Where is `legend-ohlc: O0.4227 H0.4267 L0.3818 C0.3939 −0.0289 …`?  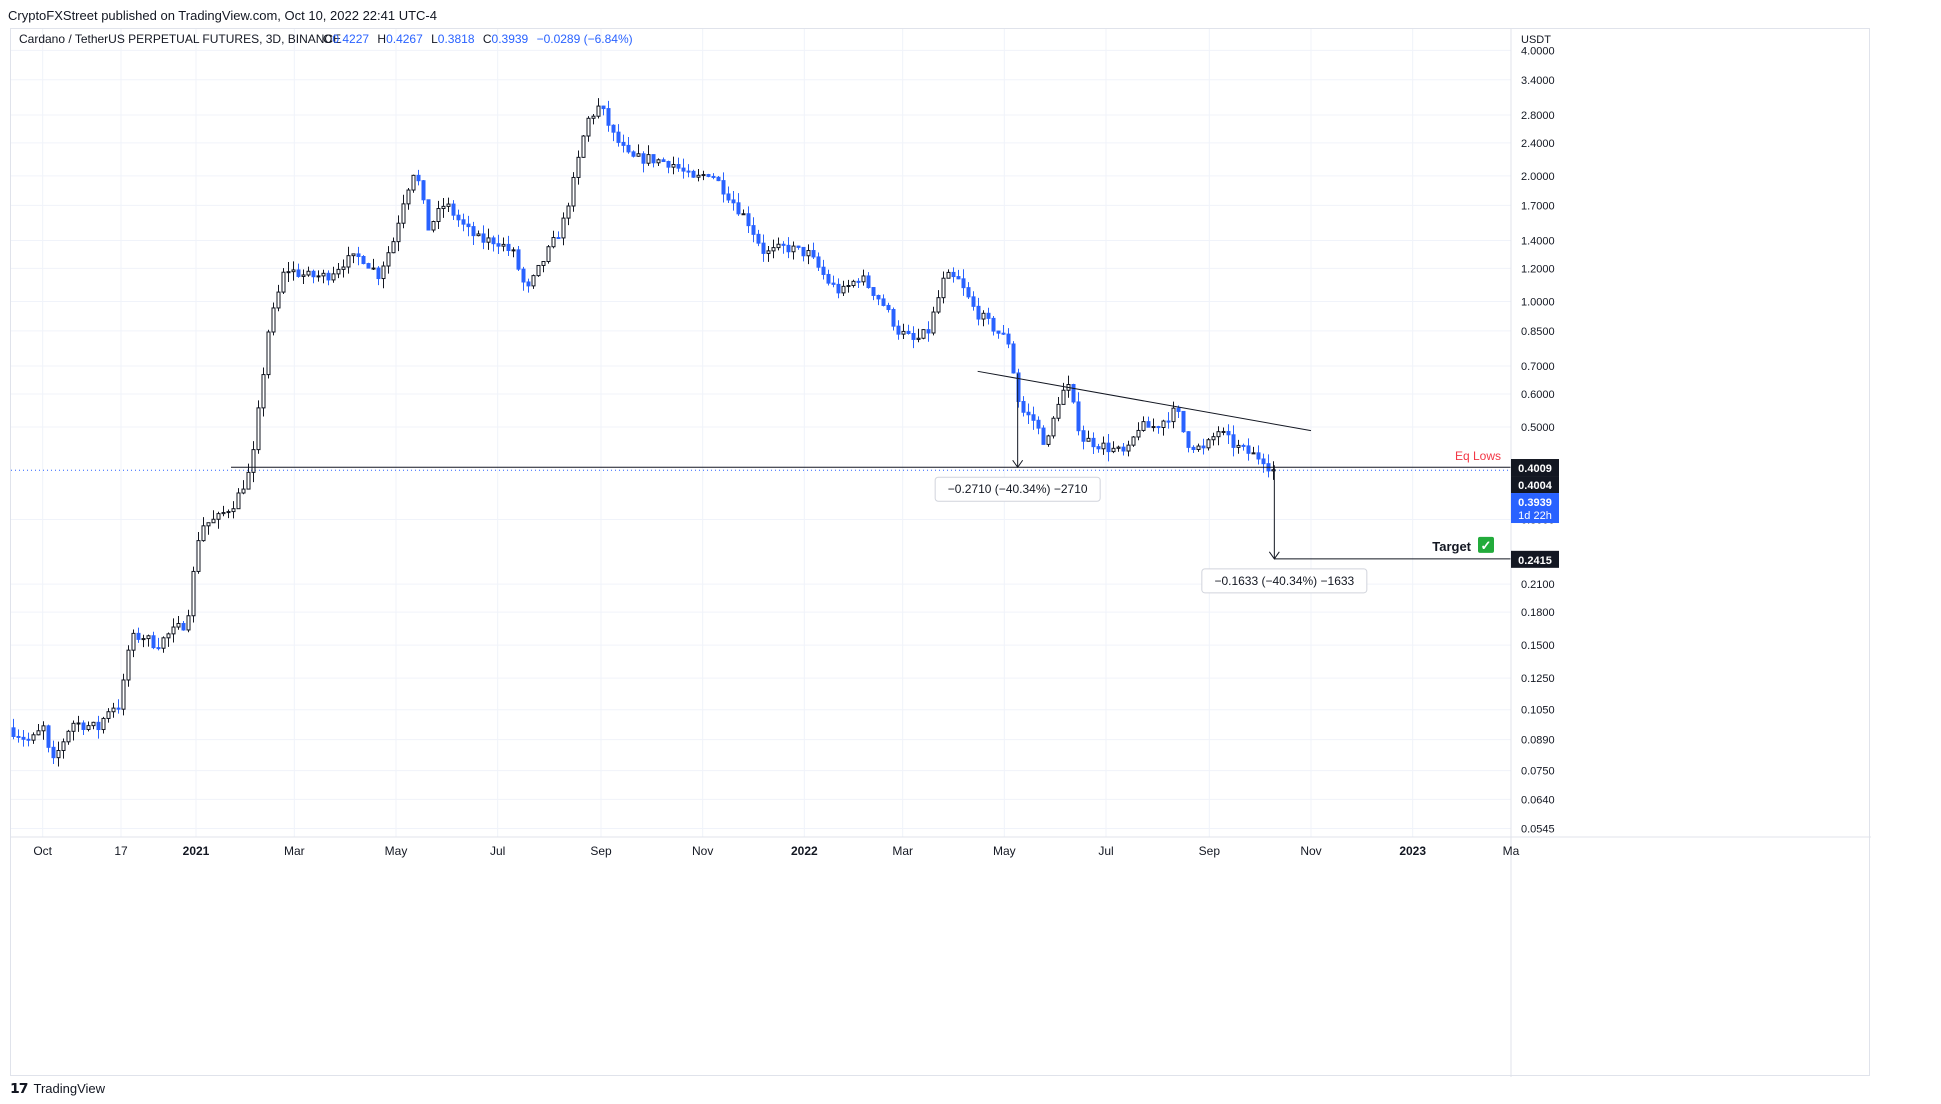 legend-ohlc: O0.4227 H0.4267 L0.3818 C0.3939 −0.0289 … is located at coordinates (478, 39).